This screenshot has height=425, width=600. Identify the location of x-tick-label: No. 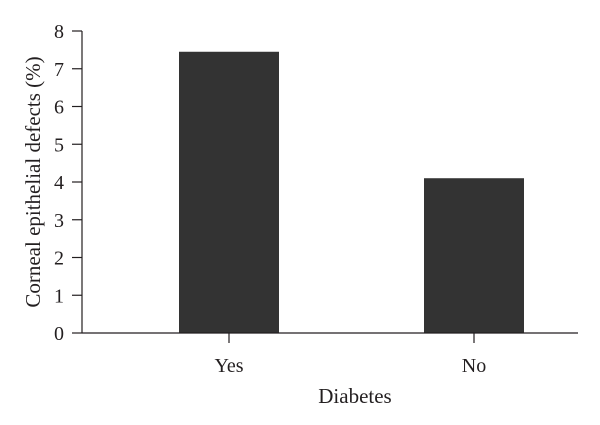
(474, 366).